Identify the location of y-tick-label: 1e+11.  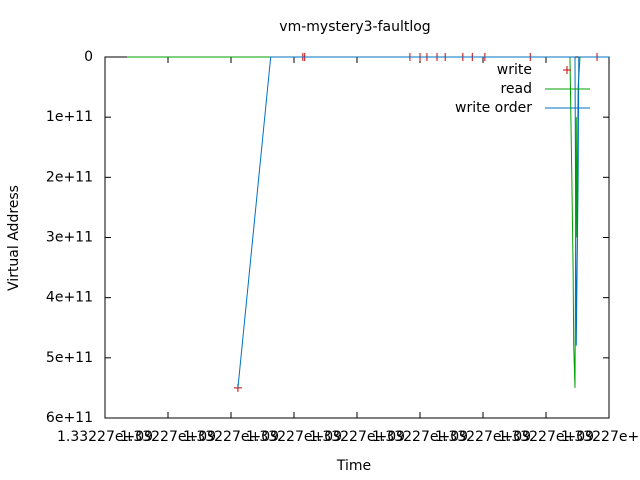
(69, 117).